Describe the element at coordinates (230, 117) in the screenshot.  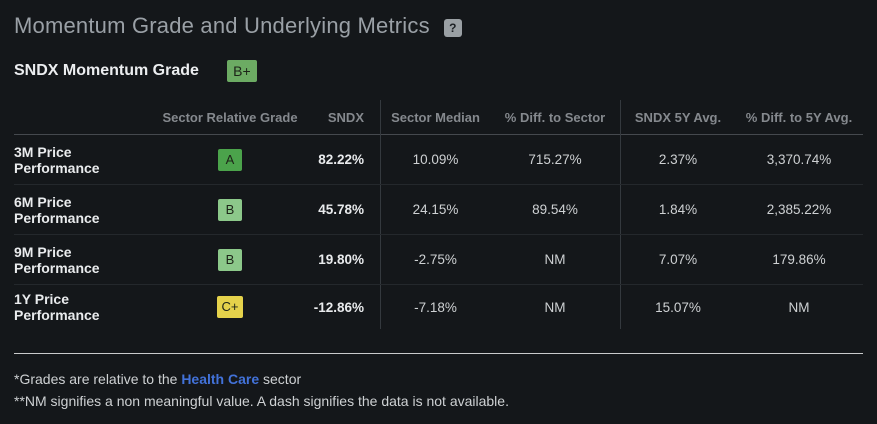
I see `column-header-grade: Sector Relative Grade` at that location.